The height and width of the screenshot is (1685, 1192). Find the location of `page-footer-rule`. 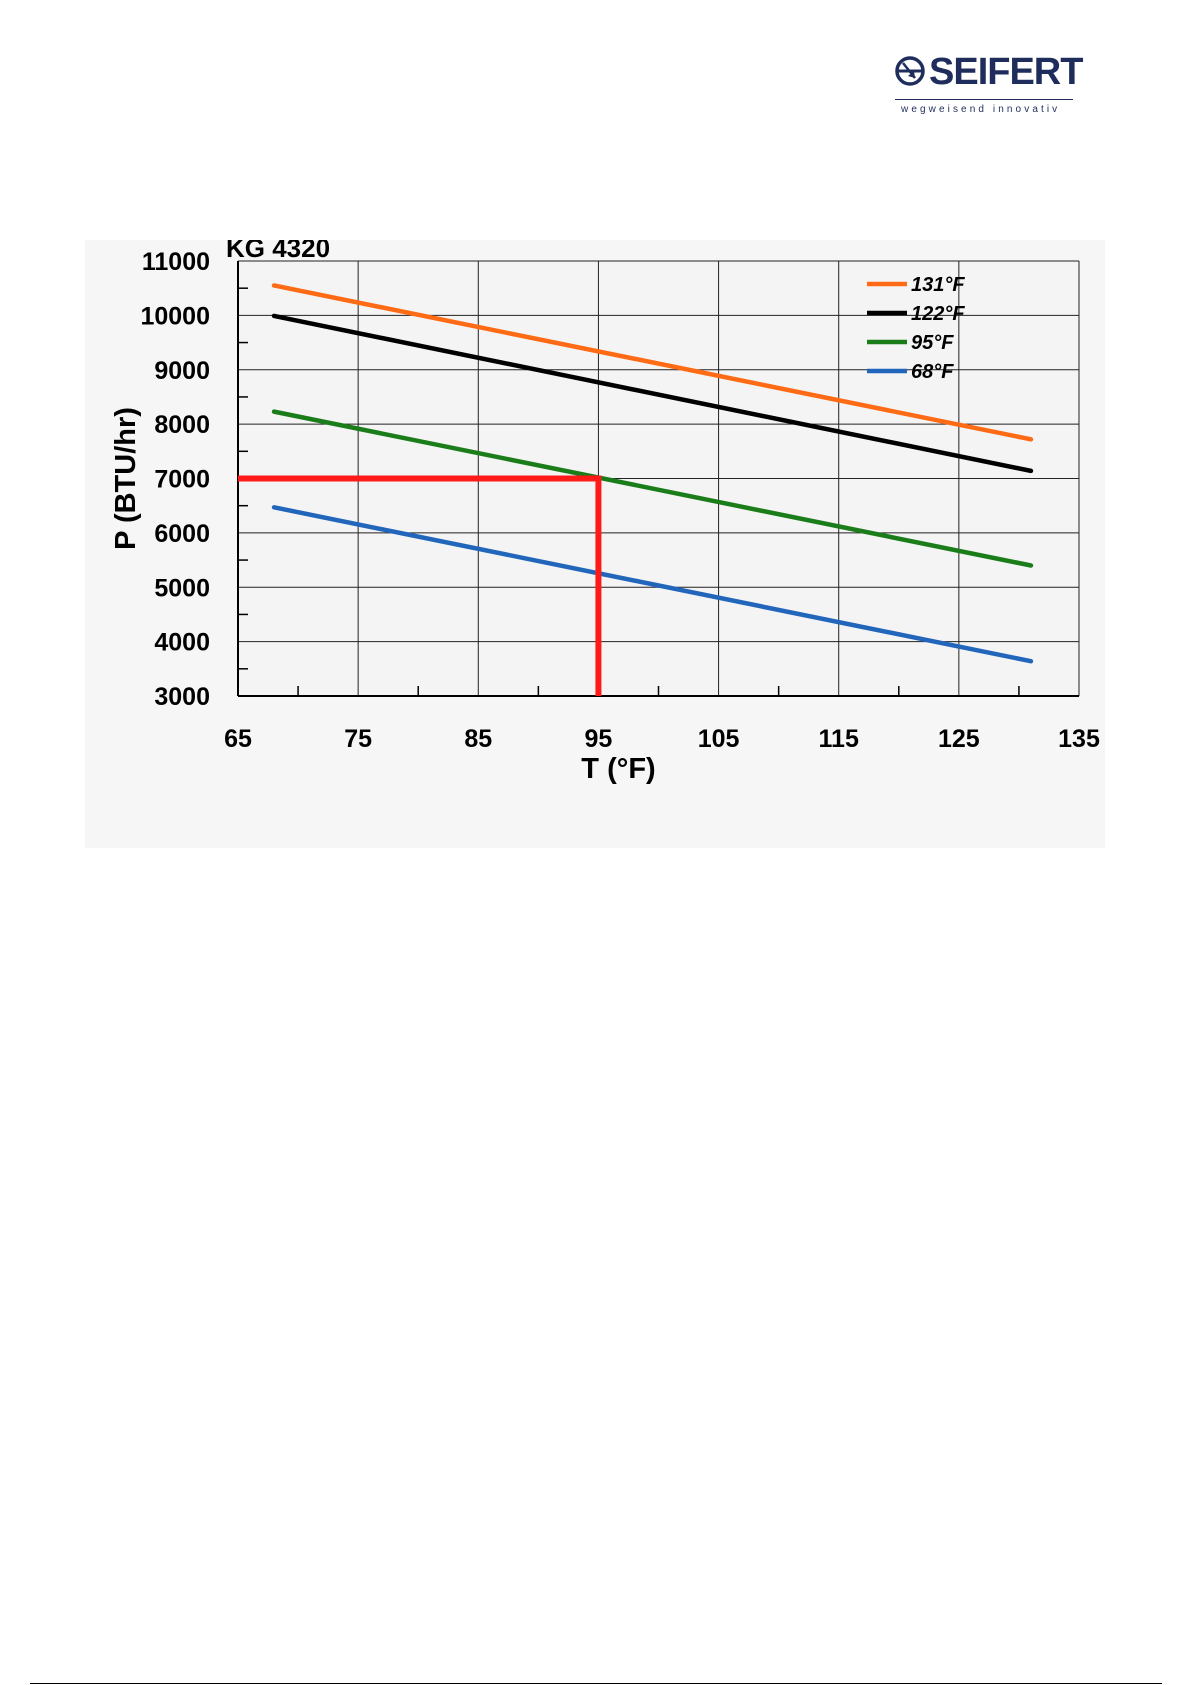

page-footer-rule is located at coordinates (596, 1683).